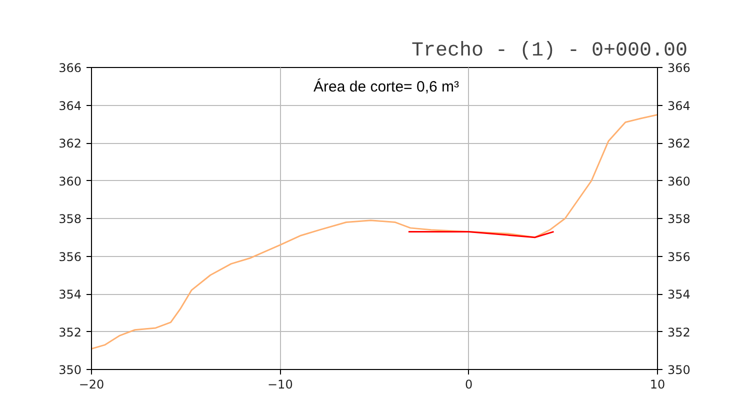  Describe the element at coordinates (70, 219) in the screenshot. I see `y-tick-label: 358` at that location.